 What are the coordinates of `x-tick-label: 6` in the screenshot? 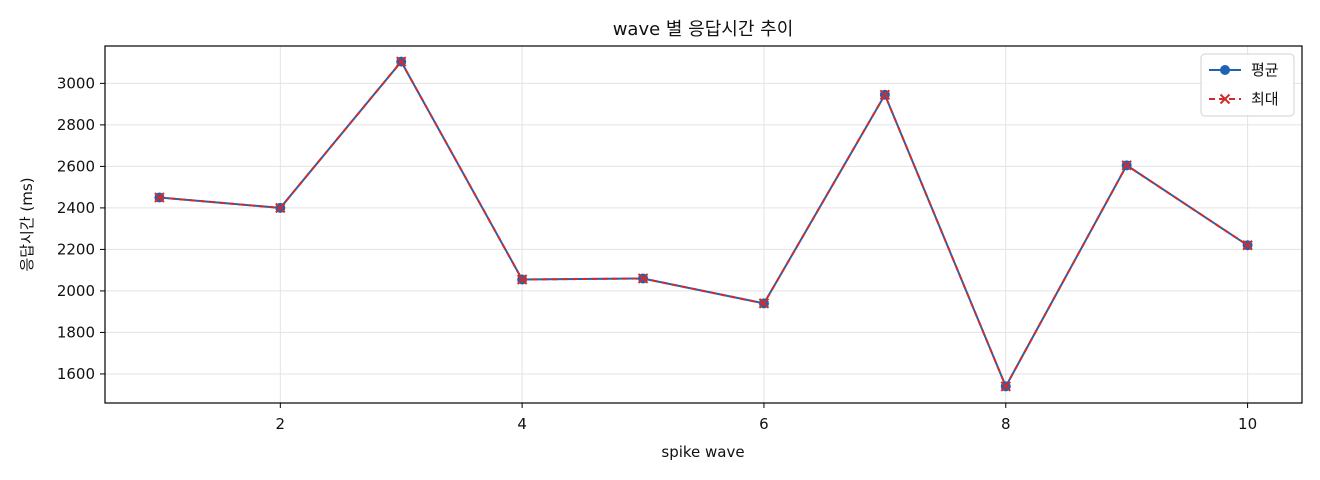 It's located at (764, 424).